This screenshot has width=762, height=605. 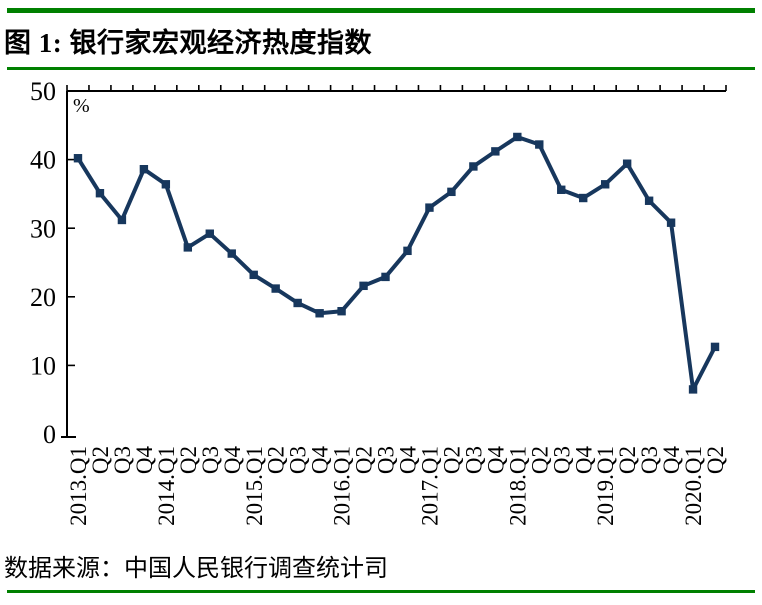 What do you see at coordinates (43, 160) in the screenshot?
I see `y-axis-label: 40` at bounding box center [43, 160].